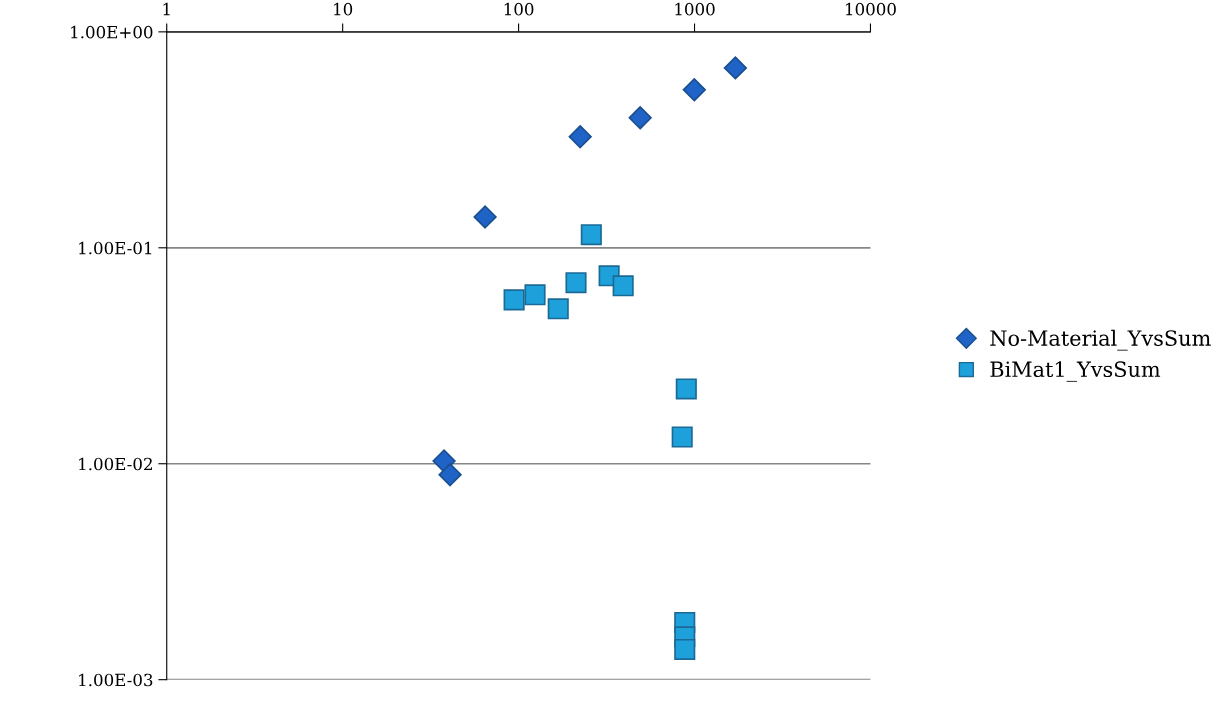 Image resolution: width=1226 pixels, height=708 pixels. What do you see at coordinates (695, 9) in the screenshot?
I see `x-tick-label: 1000` at bounding box center [695, 9].